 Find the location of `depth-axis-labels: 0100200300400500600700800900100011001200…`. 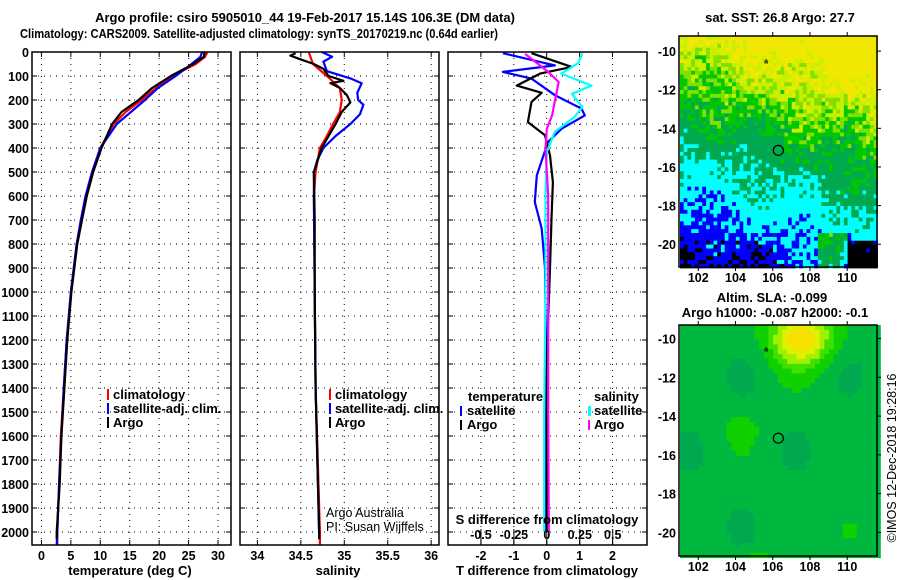

depth-axis-labels: 0100200300400500600700800900100011001200… is located at coordinates (15, 293).